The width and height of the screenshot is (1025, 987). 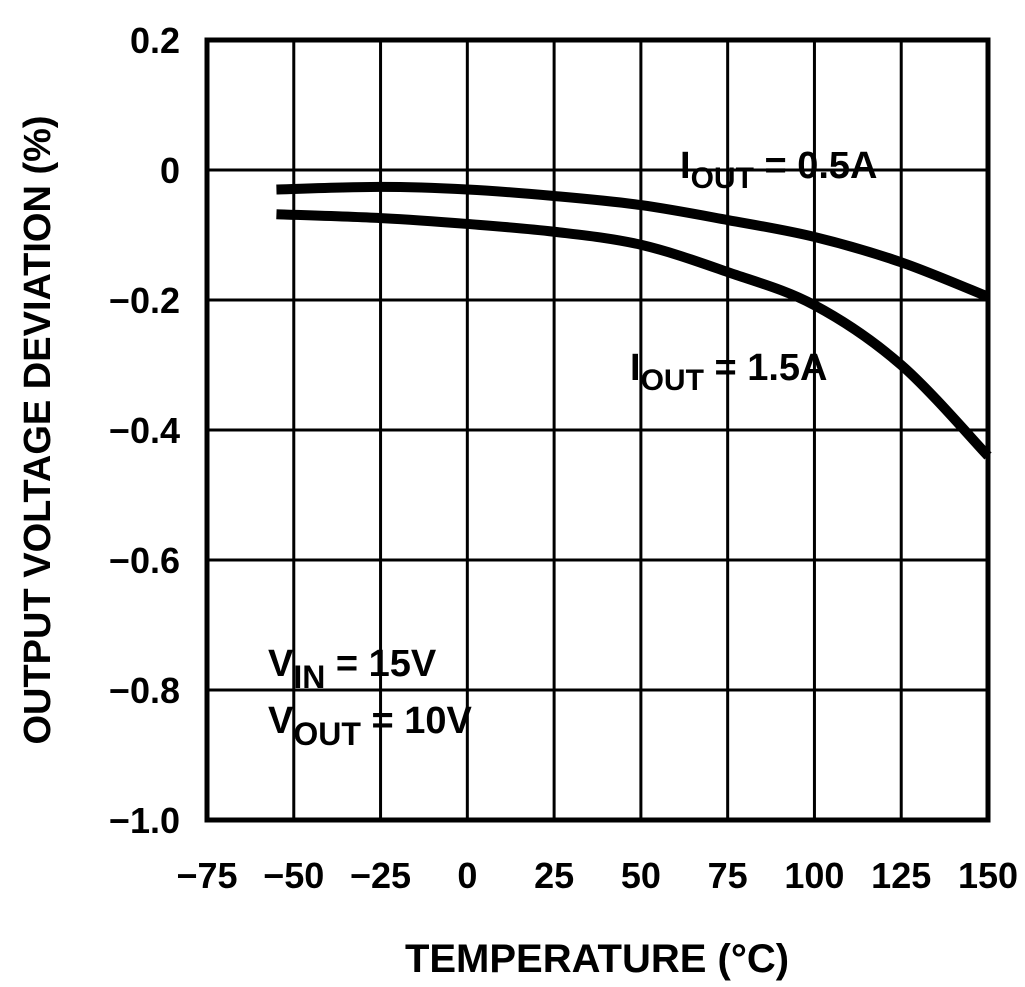 What do you see at coordinates (988, 875) in the screenshot?
I see `x-tick-label: 150` at bounding box center [988, 875].